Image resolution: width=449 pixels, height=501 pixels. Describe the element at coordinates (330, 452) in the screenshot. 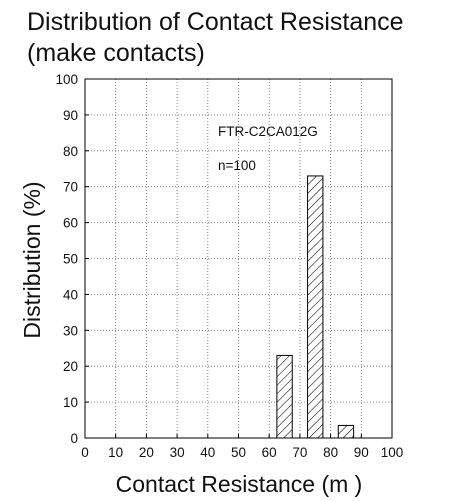

I see `x-tick-label: 80` at that location.